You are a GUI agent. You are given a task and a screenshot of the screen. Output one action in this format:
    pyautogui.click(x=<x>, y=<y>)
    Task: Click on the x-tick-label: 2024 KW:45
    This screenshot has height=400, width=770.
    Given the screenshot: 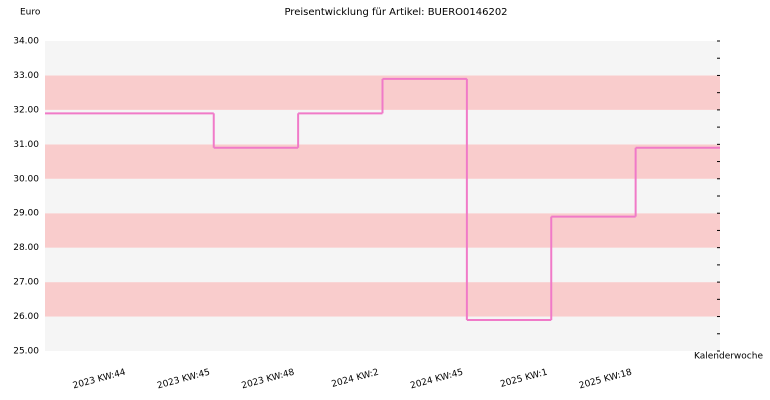 What is the action you would take?
    pyautogui.click(x=436, y=380)
    